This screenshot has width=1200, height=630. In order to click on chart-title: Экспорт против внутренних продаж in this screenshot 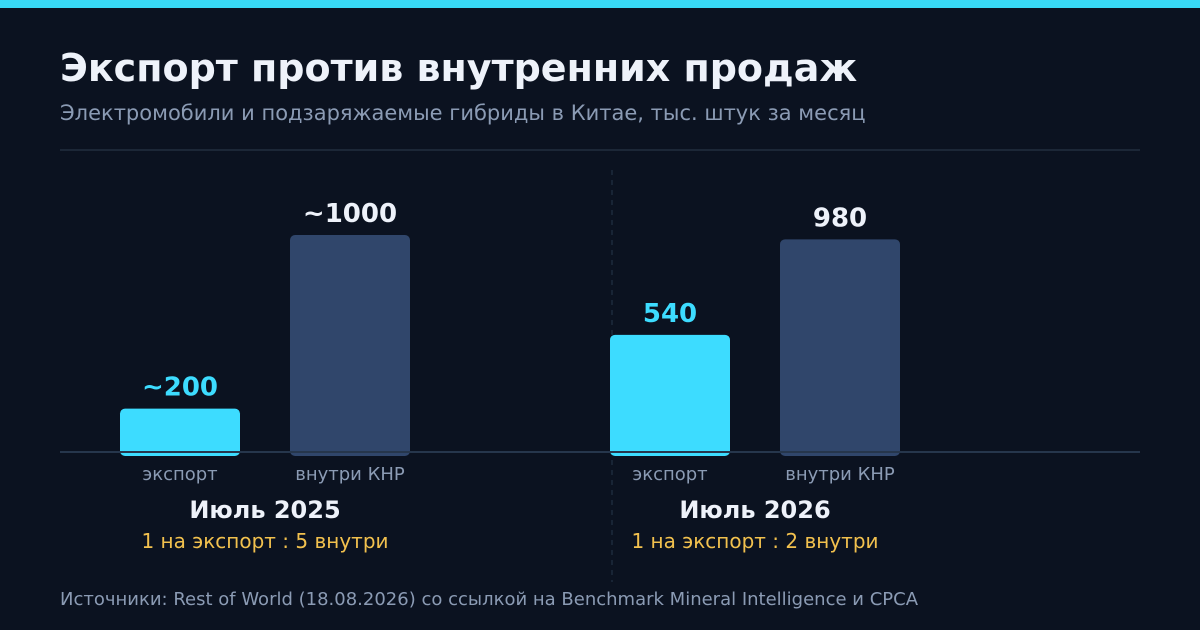, I will do `click(459, 68)`.